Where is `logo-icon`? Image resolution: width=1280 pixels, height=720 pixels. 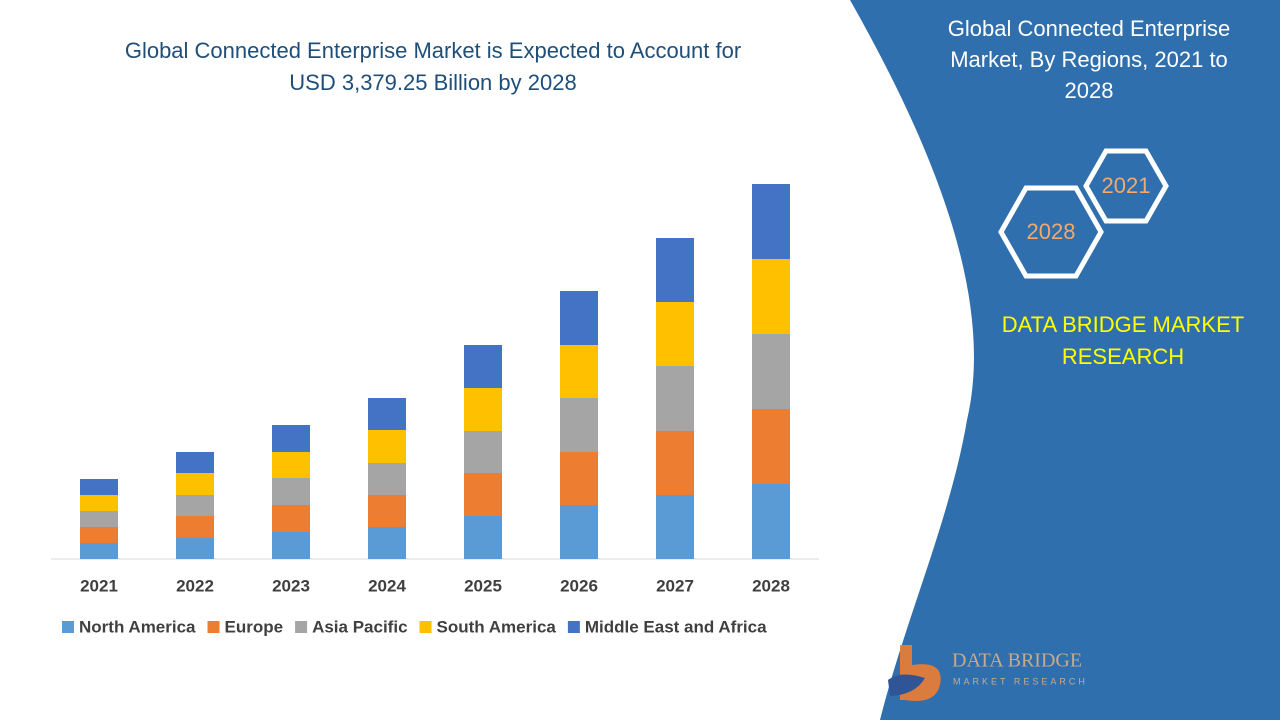
logo-icon is located at coordinates (906, 685).